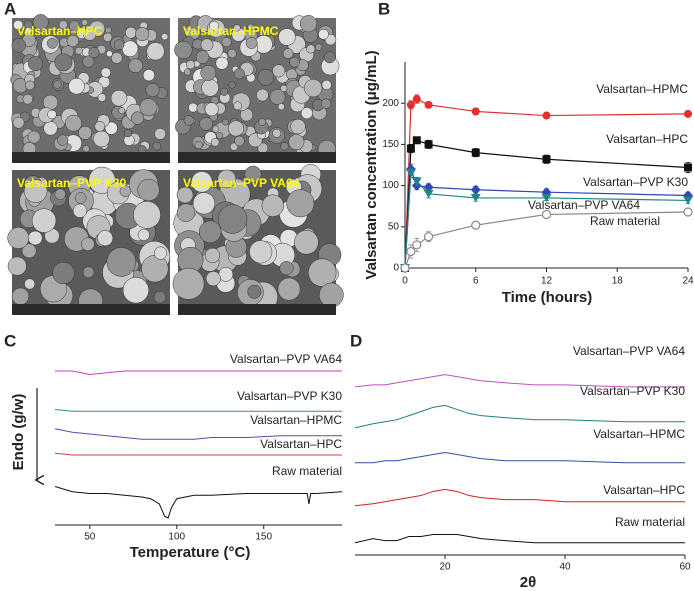 The height and width of the screenshot is (591, 694). What do you see at coordinates (296, 420) in the screenshot?
I see `series-label: Valsartan–HPMC` at bounding box center [296, 420].